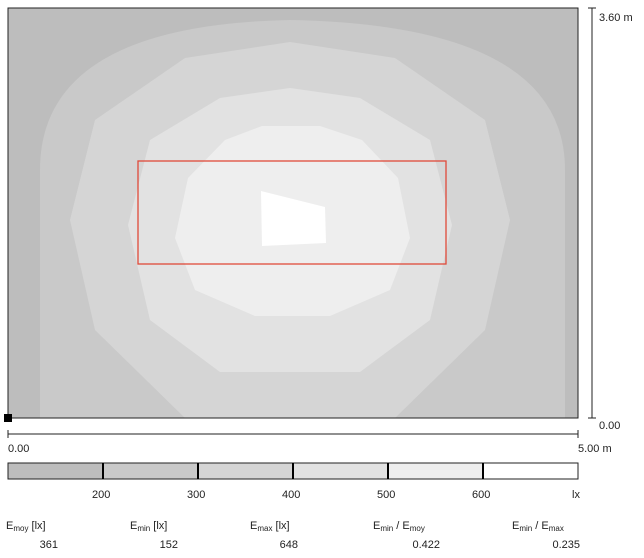  Describe the element at coordinates (610, 426) in the screenshot. I see `y-start-label: 0.00` at that location.